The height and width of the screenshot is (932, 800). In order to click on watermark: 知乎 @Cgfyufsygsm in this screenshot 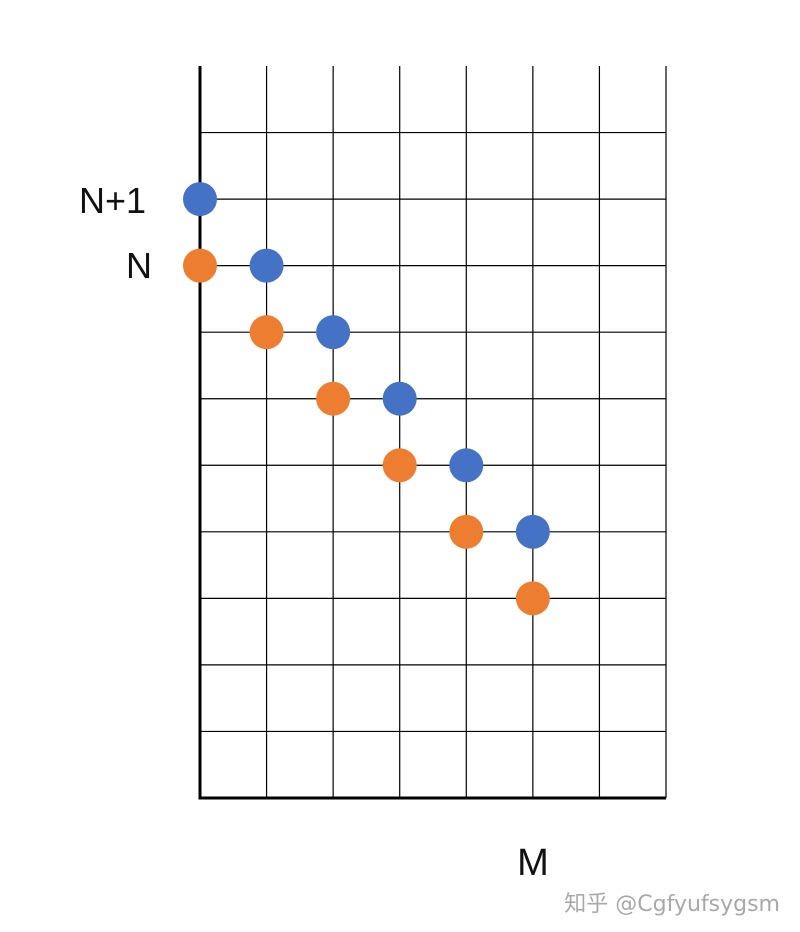, I will do `click(672, 904)`.